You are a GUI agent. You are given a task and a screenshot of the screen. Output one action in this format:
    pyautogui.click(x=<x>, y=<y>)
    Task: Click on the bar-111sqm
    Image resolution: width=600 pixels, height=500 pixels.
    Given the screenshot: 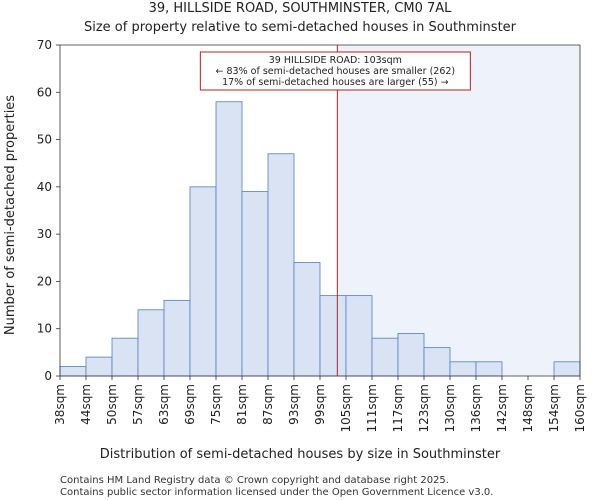 What is the action you would take?
    pyautogui.click(x=385, y=357)
    